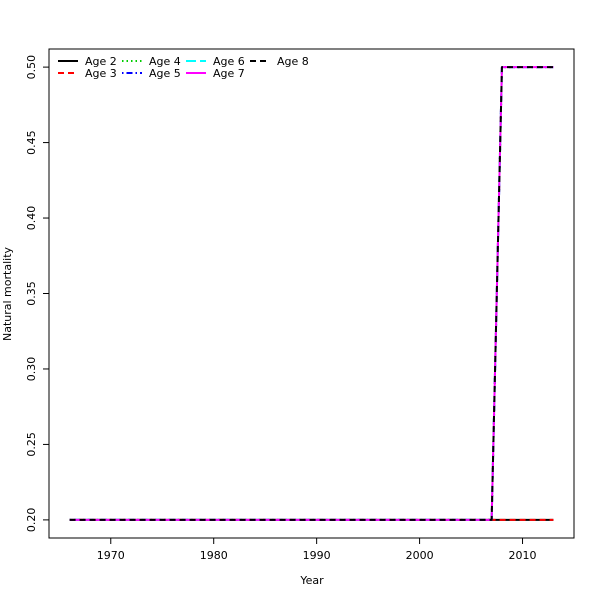  What do you see at coordinates (31, 369) in the screenshot?
I see `y-tick-label: 0.30` at bounding box center [31, 369].